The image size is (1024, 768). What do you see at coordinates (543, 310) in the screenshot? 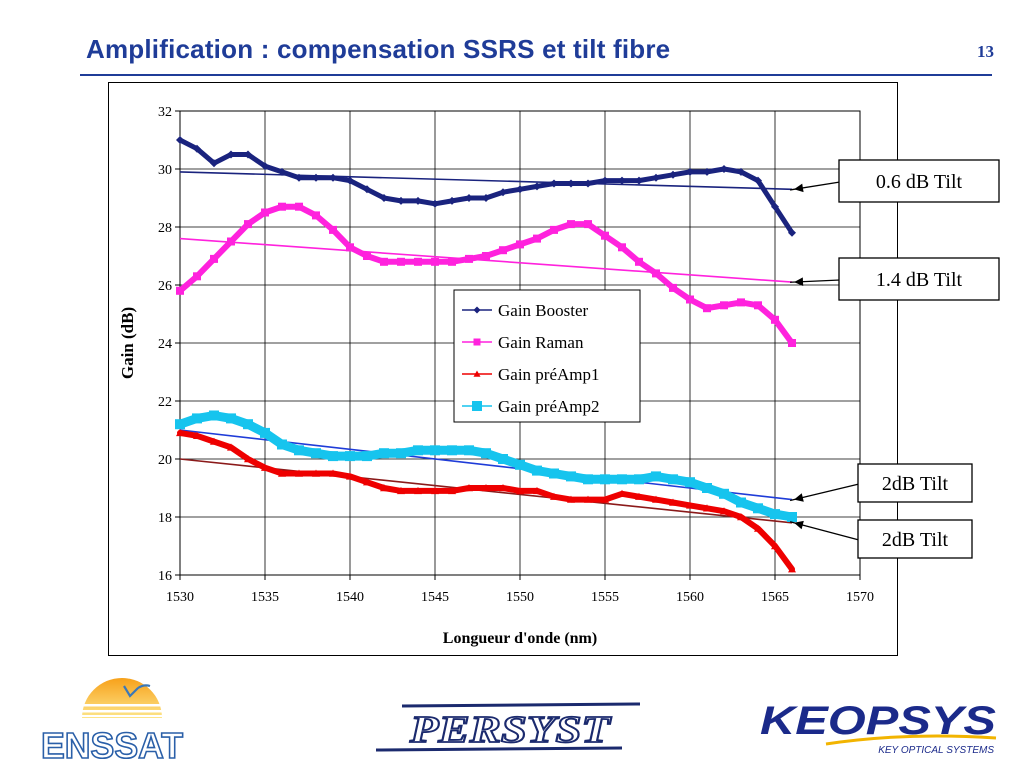
I see `legend-entry: Gain Booster` at bounding box center [543, 310].